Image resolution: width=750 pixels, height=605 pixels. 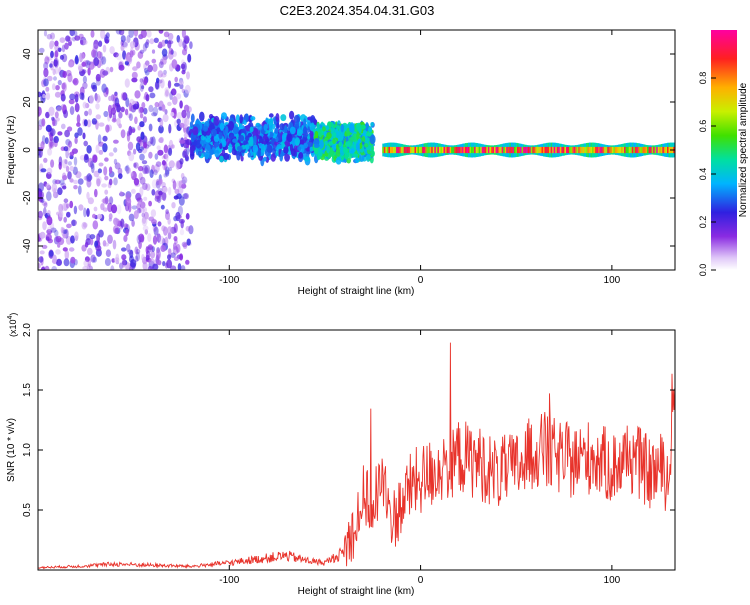 I want to click on colorbar-ticks: 0.0 0.2 0.4 0.6 0.8, so click(x=707, y=174).